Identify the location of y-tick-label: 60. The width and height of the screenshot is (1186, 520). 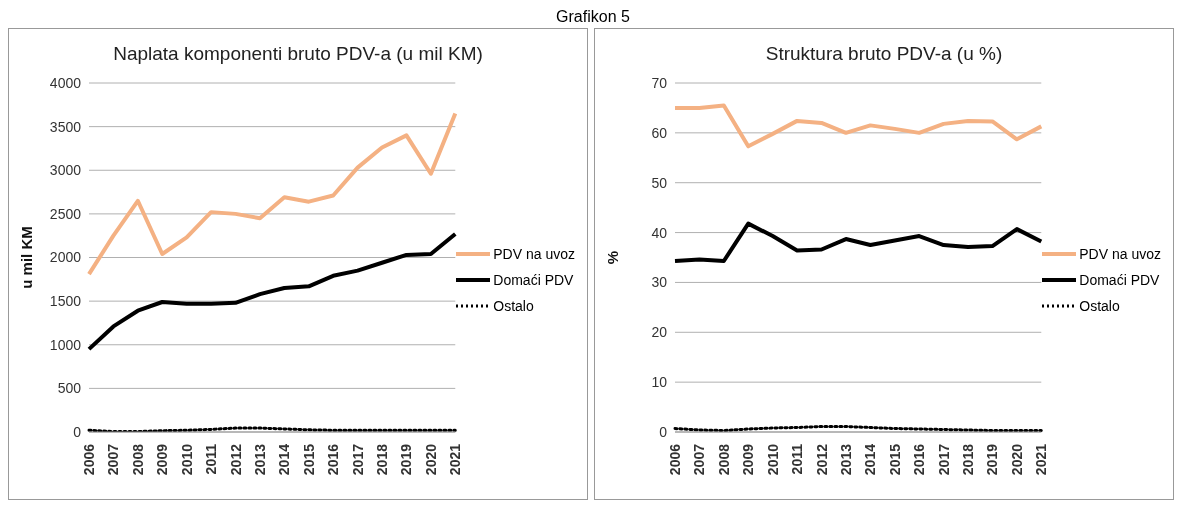
(659, 132).